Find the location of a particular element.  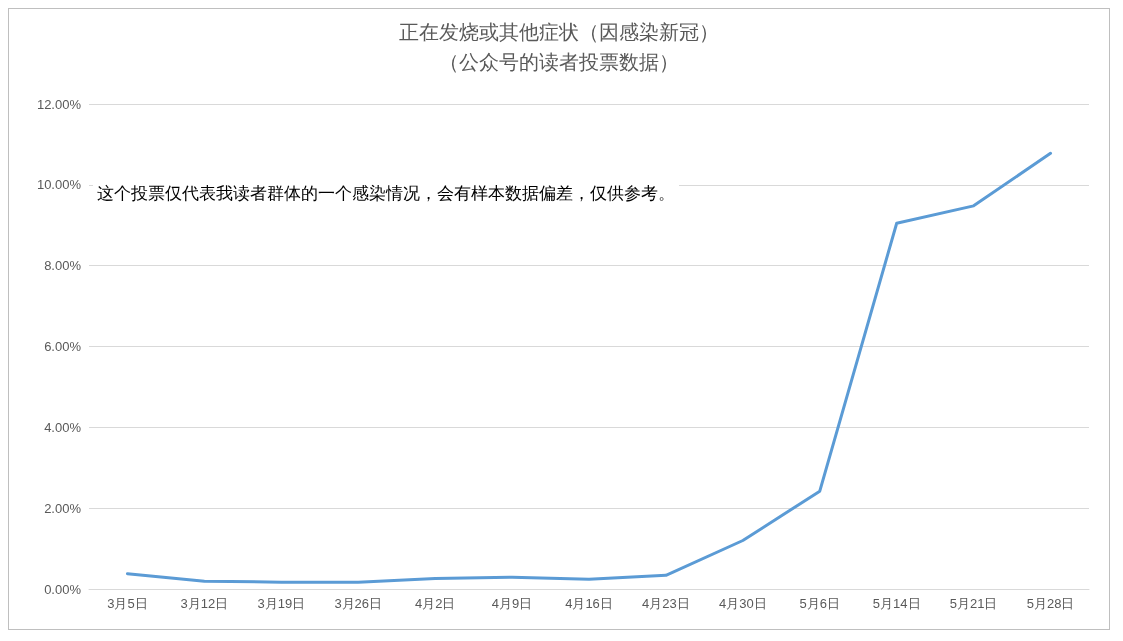

x-tick-label: 5月21日 is located at coordinates (973, 603).